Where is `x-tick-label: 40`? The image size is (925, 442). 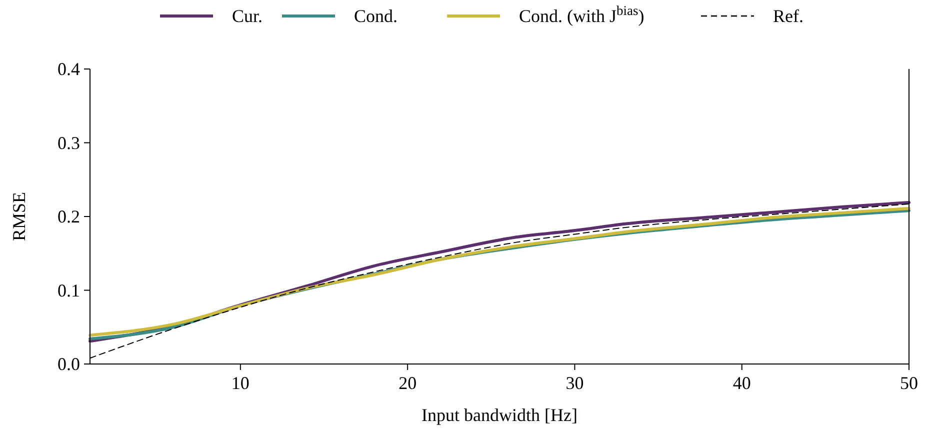 x-tick-label: 40 is located at coordinates (741, 383).